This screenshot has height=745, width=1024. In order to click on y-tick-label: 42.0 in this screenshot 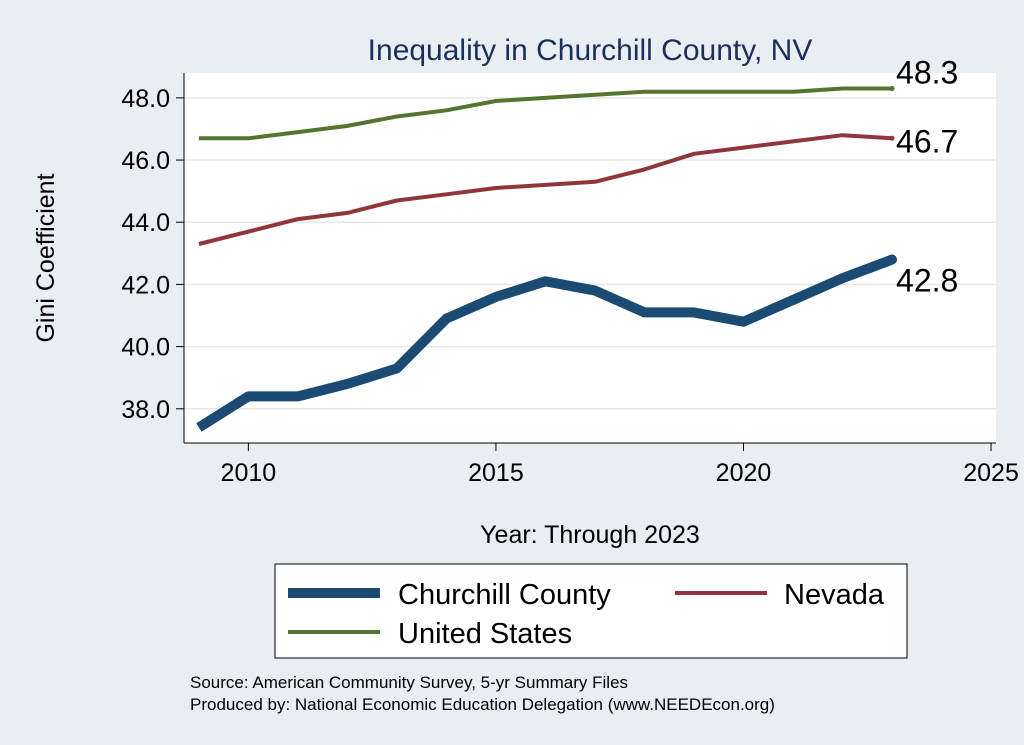, I will do `click(145, 285)`.